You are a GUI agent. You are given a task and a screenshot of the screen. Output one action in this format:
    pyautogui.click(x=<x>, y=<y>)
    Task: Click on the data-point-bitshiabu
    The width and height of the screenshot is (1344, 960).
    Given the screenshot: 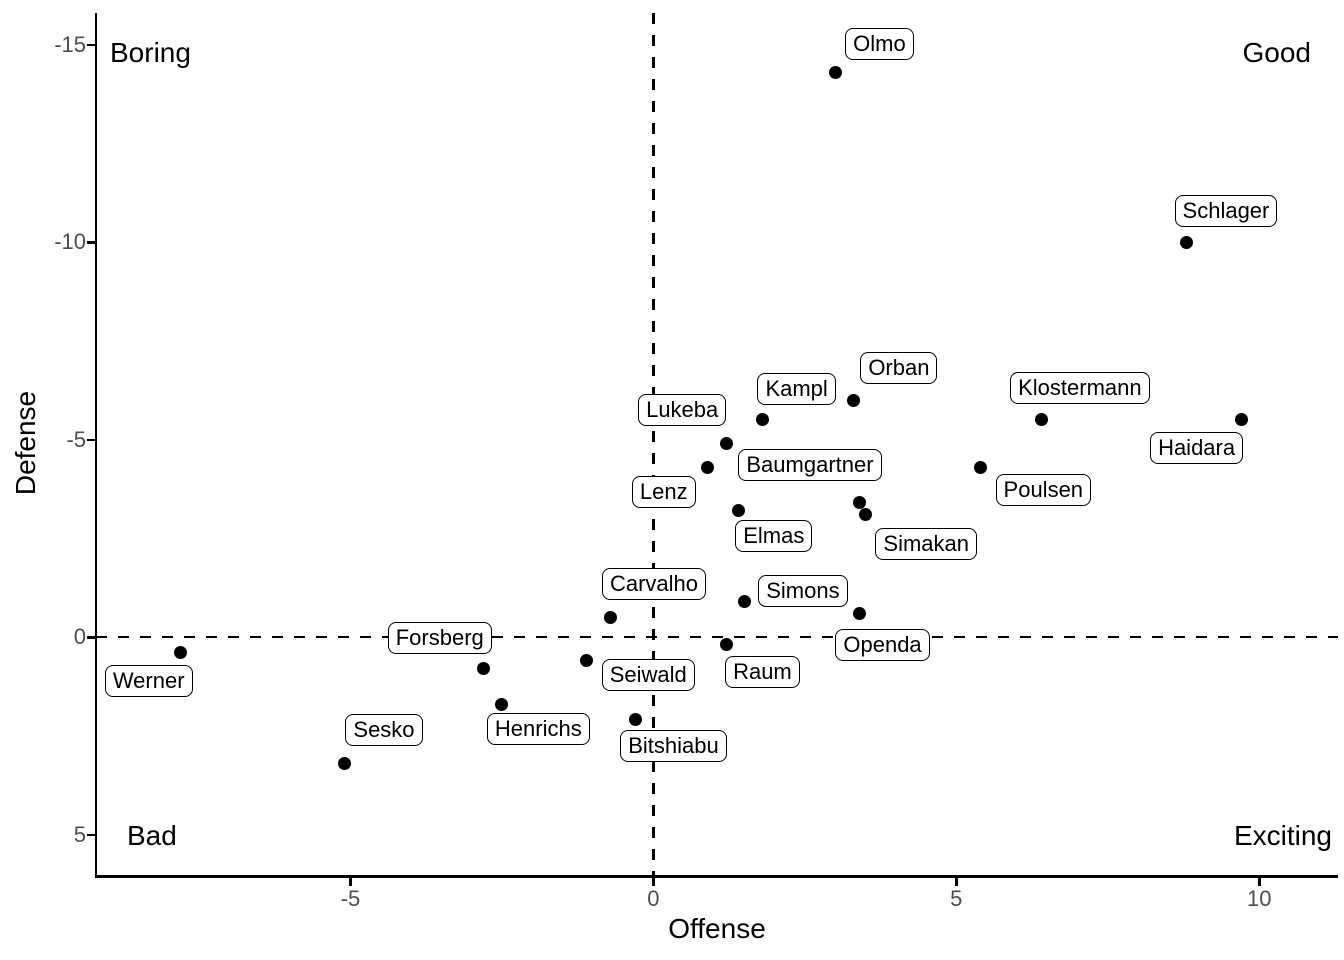 What is the action you would take?
    pyautogui.click(x=635, y=720)
    